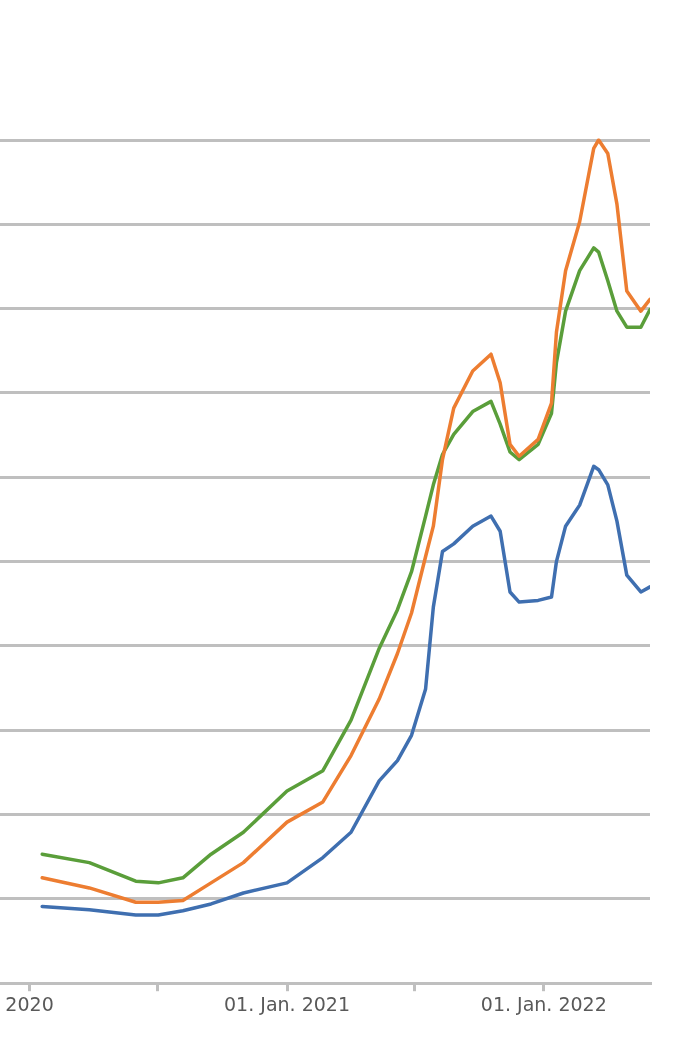 The image size is (674, 1040). What do you see at coordinates (287, 1003) in the screenshot?
I see `x-tick-label: 01. Jan. 2021` at bounding box center [287, 1003].